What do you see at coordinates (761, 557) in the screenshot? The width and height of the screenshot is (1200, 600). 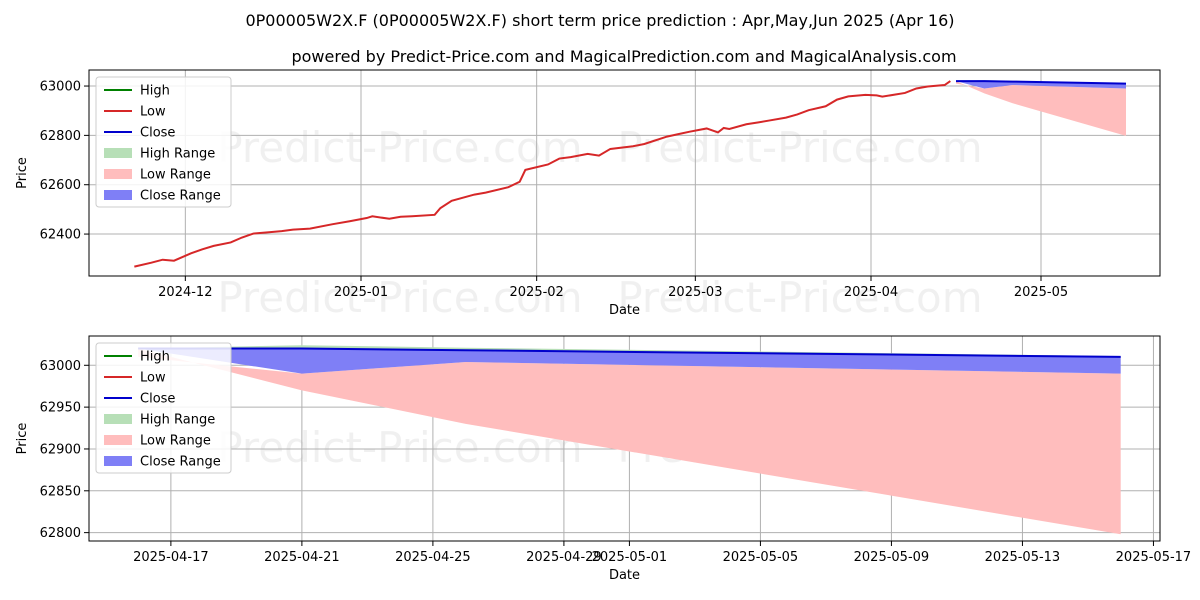 I see `x-tick-label: 2025-05-05` at bounding box center [761, 557].